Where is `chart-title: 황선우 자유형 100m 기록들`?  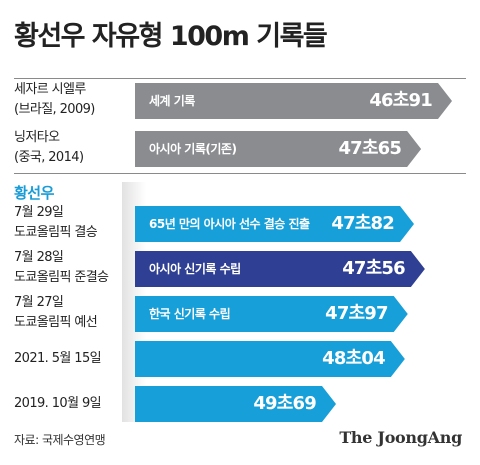 chart-title: 황선우 자유형 100m 기록들 is located at coordinates (171, 36).